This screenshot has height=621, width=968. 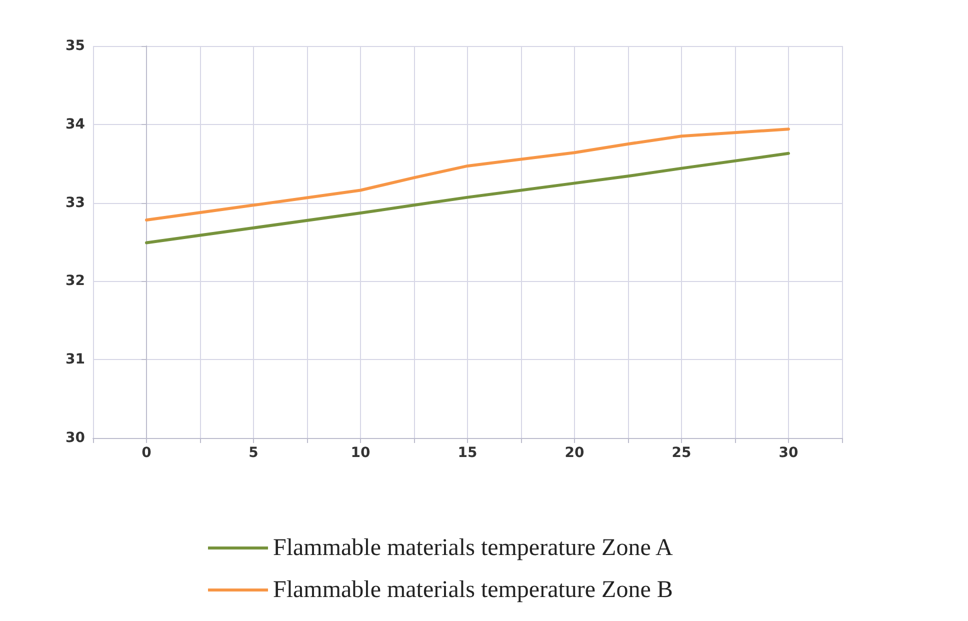 What do you see at coordinates (253, 453) in the screenshot?
I see `x-tick-label: 5` at bounding box center [253, 453].